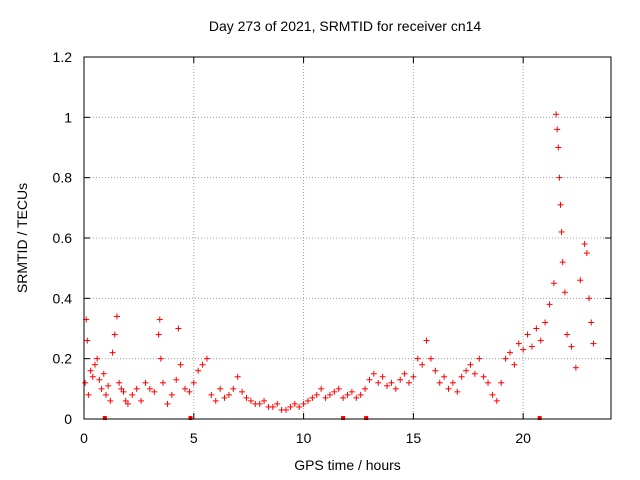 Image resolution: width=640 pixels, height=480 pixels. I want to click on x-tick-label: 5, so click(194, 438).